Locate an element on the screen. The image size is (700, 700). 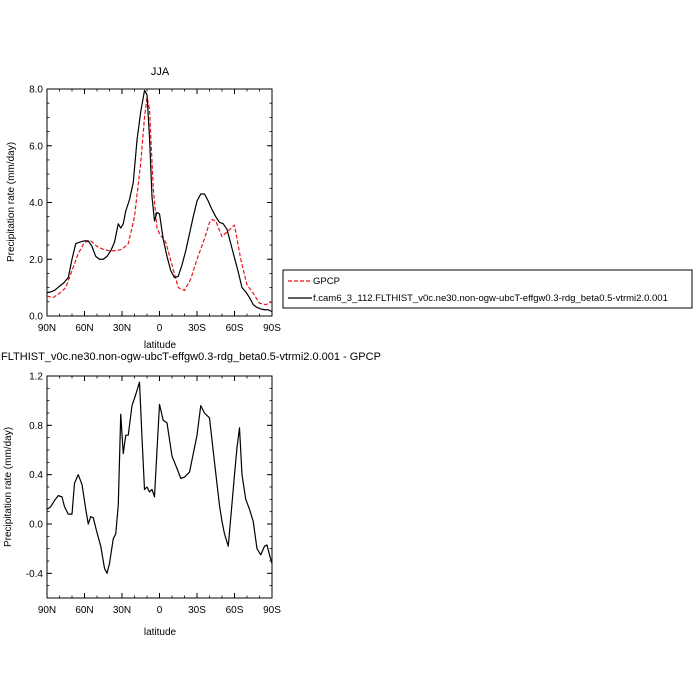
panel-2-x-tick-label: 0 is located at coordinates (160, 610).